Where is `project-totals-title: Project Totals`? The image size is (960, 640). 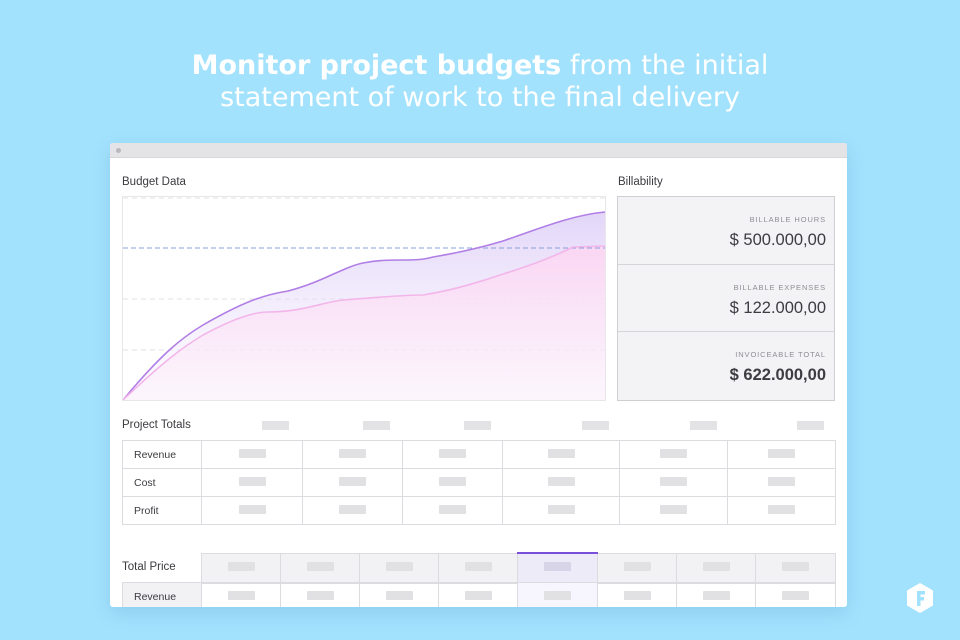 project-totals-title: Project Totals is located at coordinates (156, 425).